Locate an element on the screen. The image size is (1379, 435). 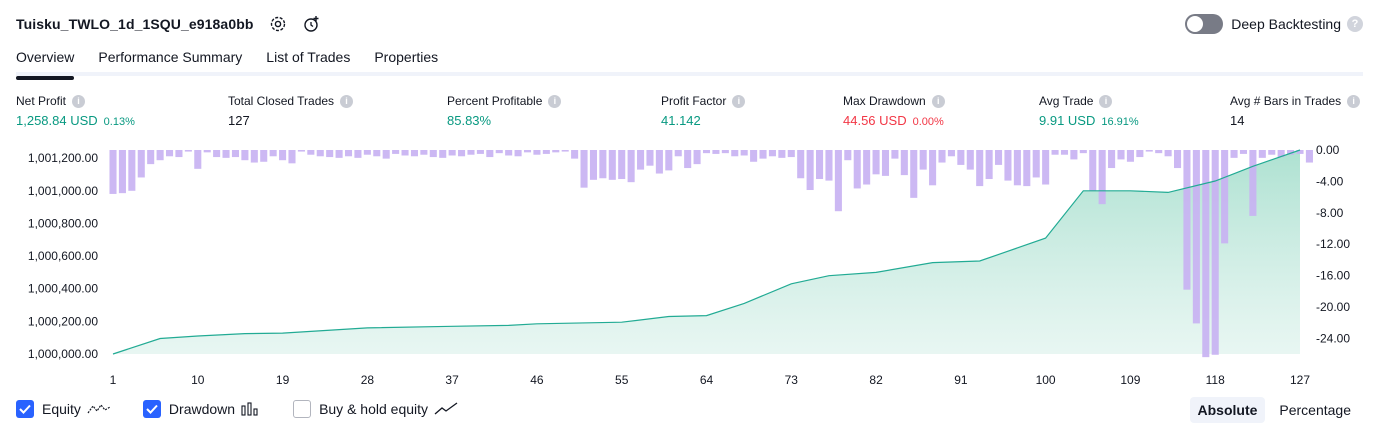
header: Tuisku_TWLO_1d_1SQU_e918a0bb is located at coordinates (169, 24).